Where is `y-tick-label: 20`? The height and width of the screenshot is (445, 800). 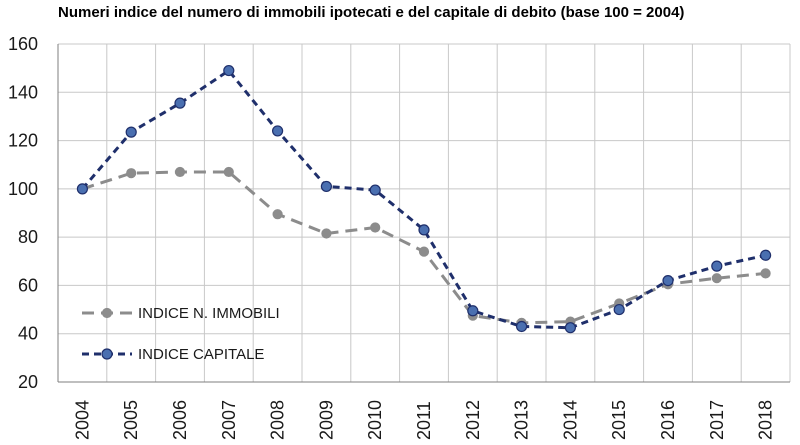 y-tick-label: 20 is located at coordinates (28, 382).